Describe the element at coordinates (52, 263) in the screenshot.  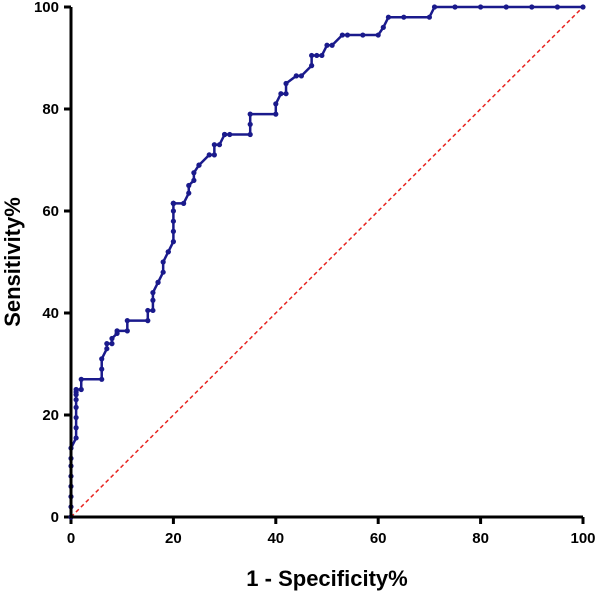
I see `y-axis-ticks: 0 20 40 60 80 100` at that location.